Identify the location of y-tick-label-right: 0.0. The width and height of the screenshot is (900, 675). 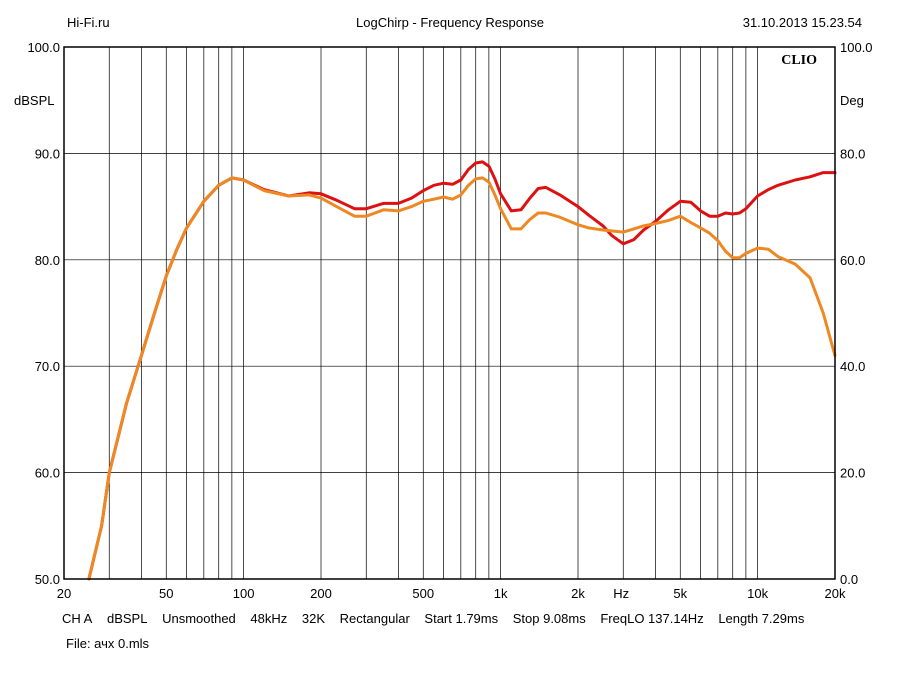
(849, 579).